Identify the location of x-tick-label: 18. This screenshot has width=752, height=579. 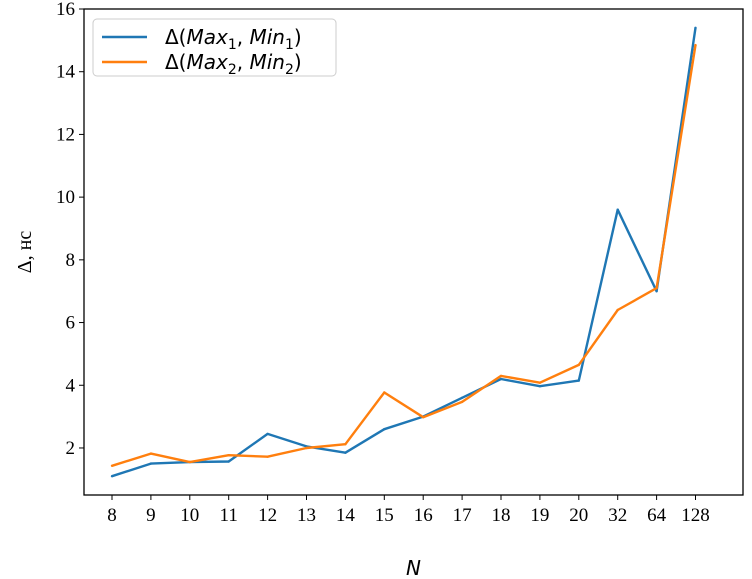
(501, 515).